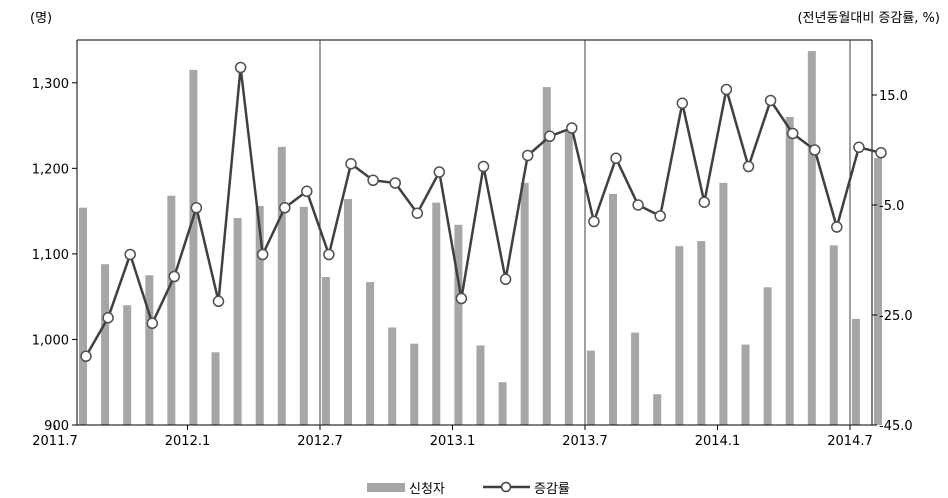 Image resolution: width=948 pixels, height=498 pixels. What do you see at coordinates (585, 441) in the screenshot?
I see `x-tick-label-4: 2013.7` at bounding box center [585, 441].